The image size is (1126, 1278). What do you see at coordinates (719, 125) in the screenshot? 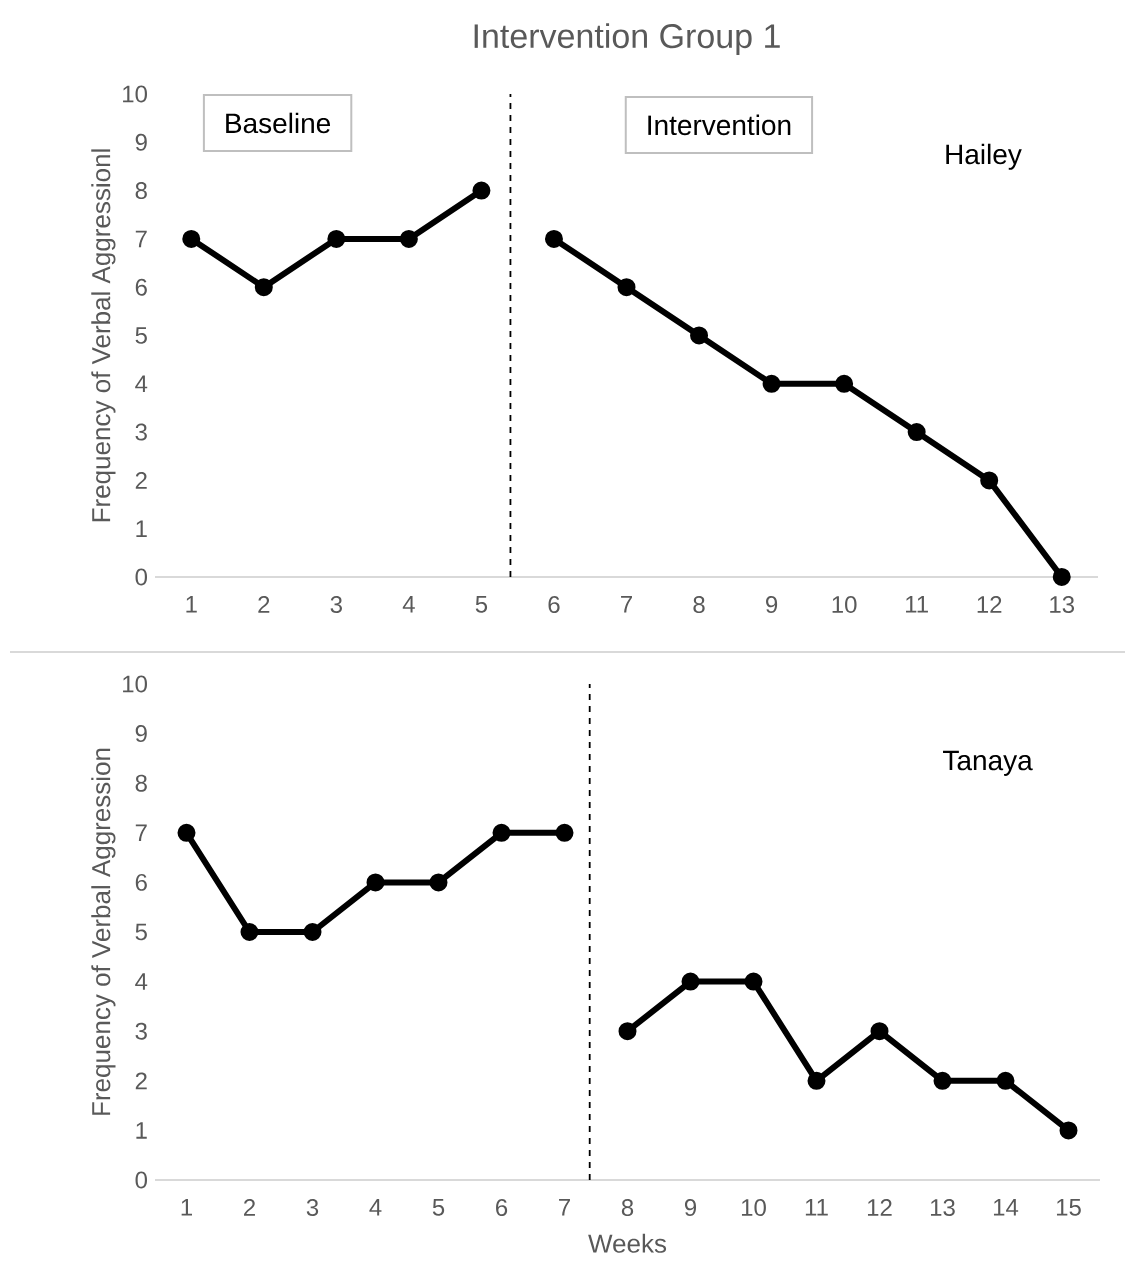
I see `annotation: Intervention` at bounding box center [719, 125].